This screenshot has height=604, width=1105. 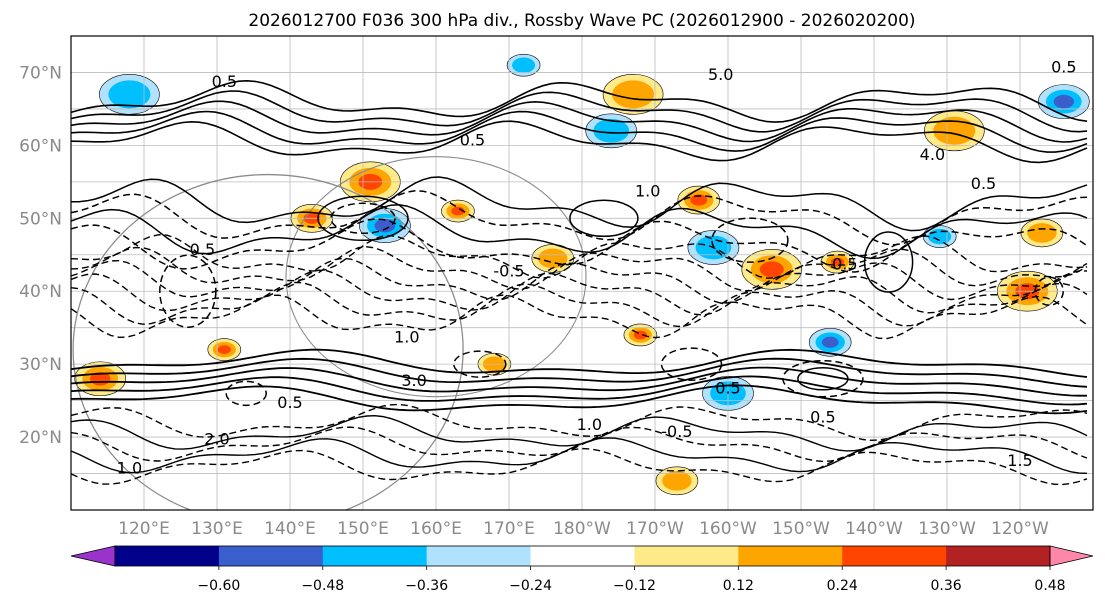 I want to click on colorbar-tick-label: −0.24, so click(x=530, y=586).